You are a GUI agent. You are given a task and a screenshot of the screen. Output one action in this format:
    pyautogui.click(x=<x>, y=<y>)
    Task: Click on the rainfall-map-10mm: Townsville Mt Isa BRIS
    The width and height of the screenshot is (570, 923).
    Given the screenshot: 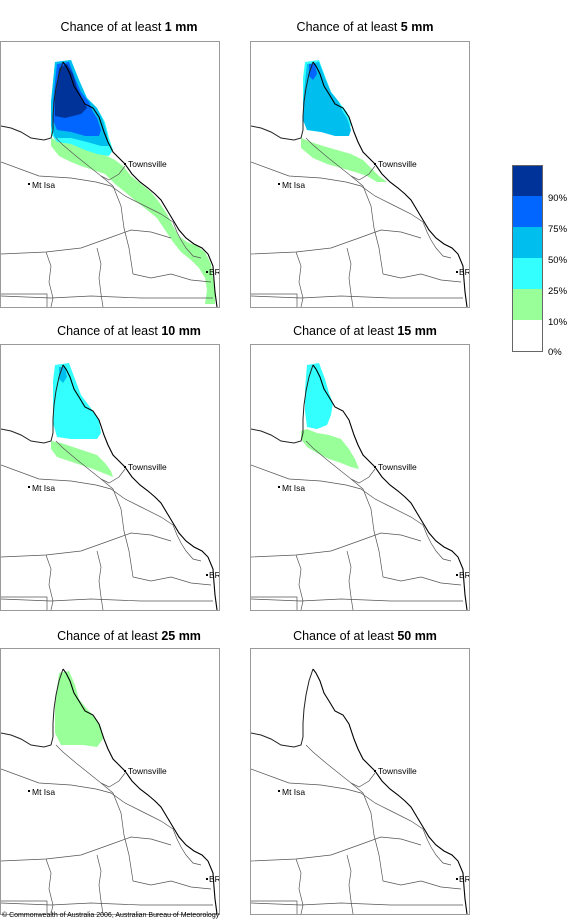 What is the action you would take?
    pyautogui.click(x=110, y=477)
    